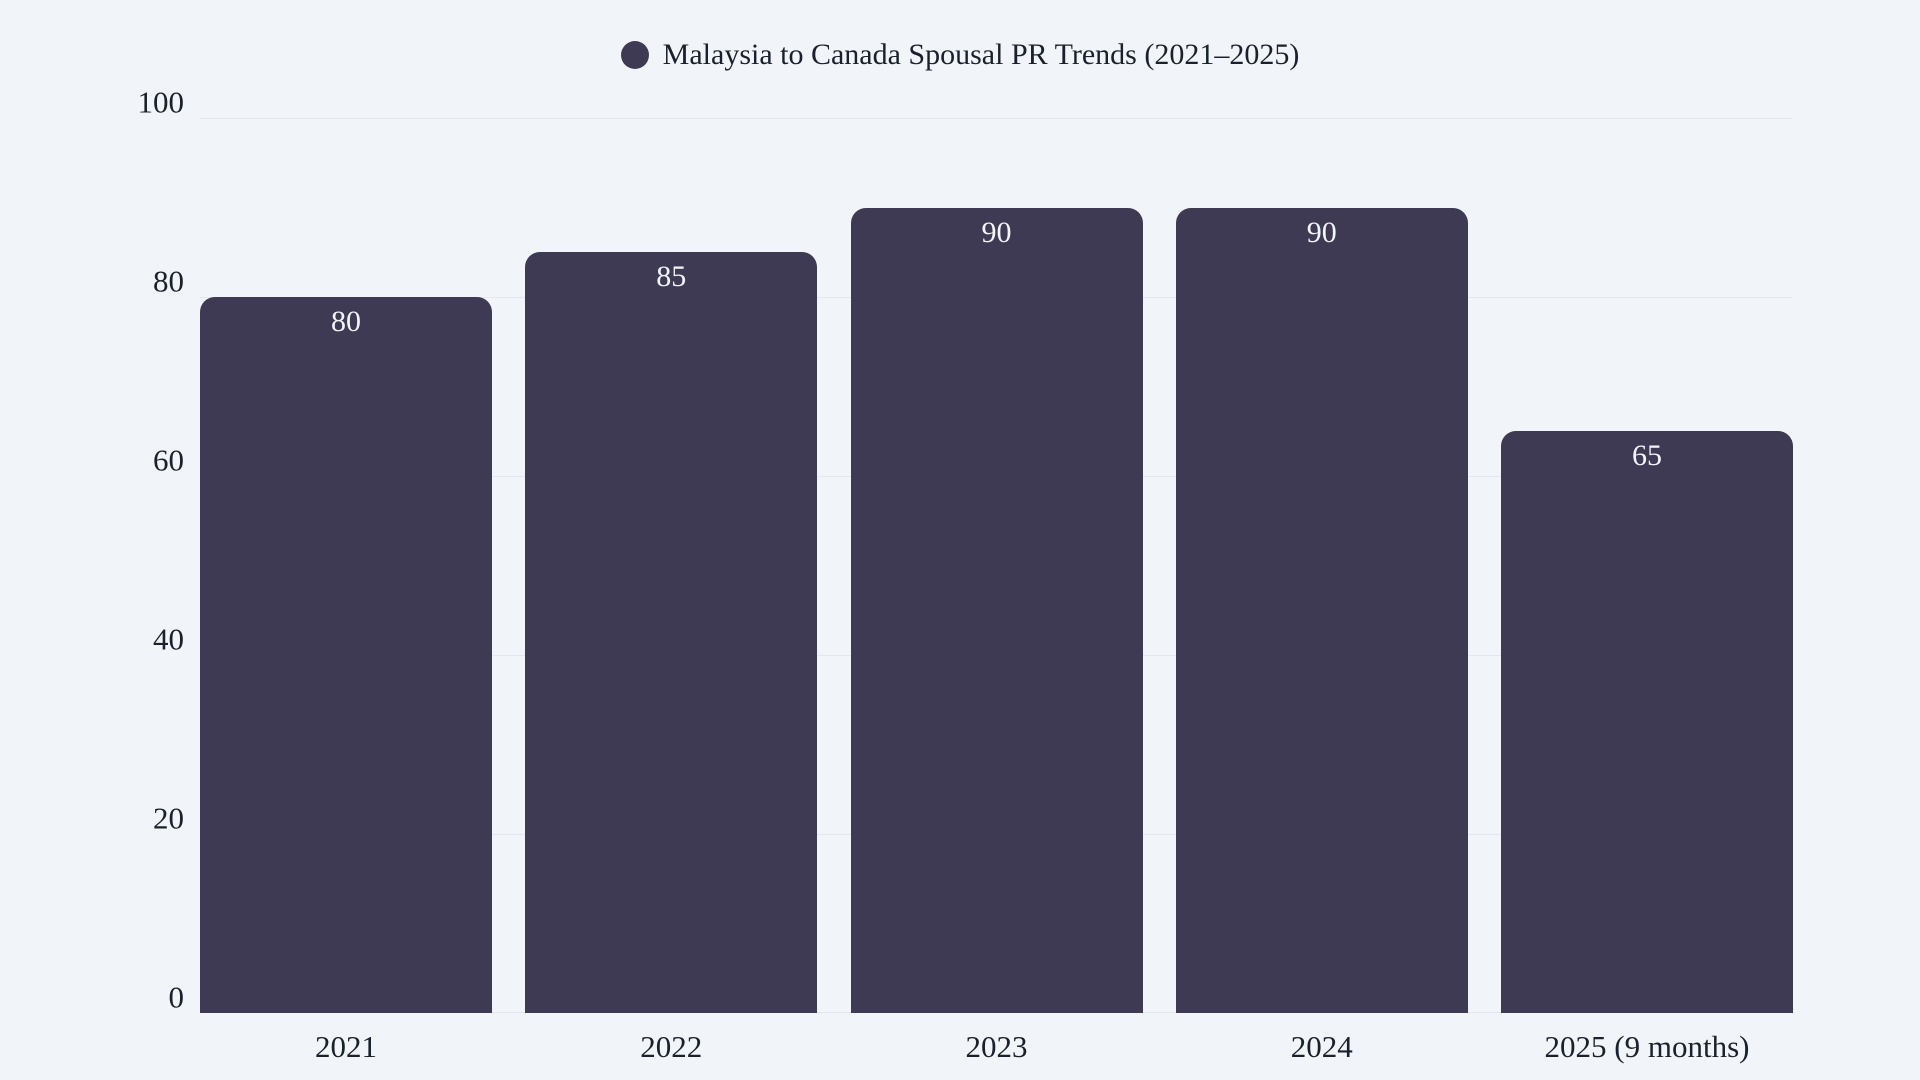 The image size is (1920, 1080). What do you see at coordinates (168, 281) in the screenshot?
I see `y-axis-tick-label-80: 80` at bounding box center [168, 281].